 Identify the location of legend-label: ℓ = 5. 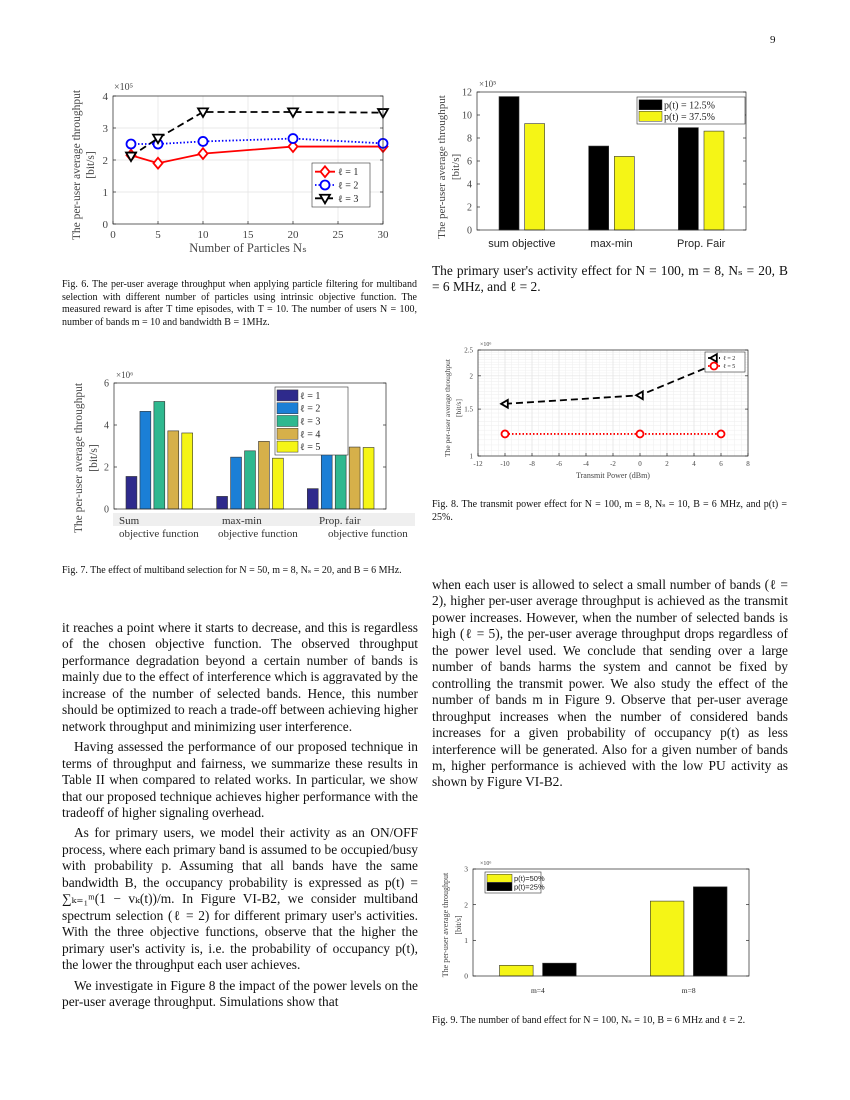
(310, 447).